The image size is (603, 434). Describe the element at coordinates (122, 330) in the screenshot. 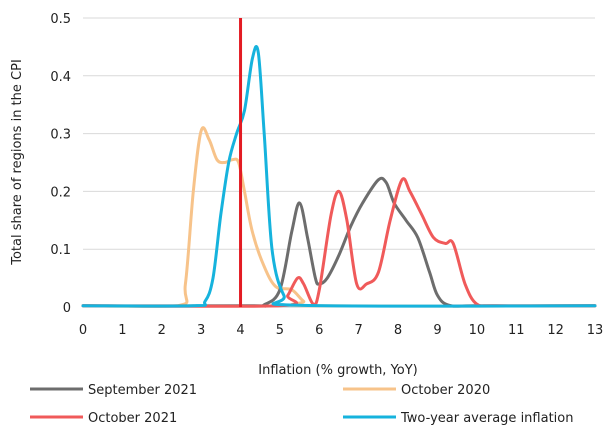

I see `x-tick-label: 1` at that location.